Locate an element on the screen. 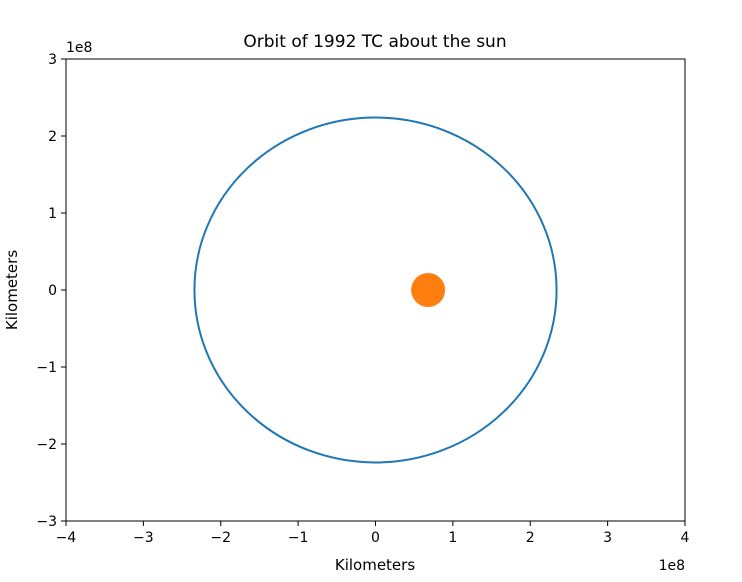 The image size is (742, 582). x-tick-label: 2 is located at coordinates (530, 538).